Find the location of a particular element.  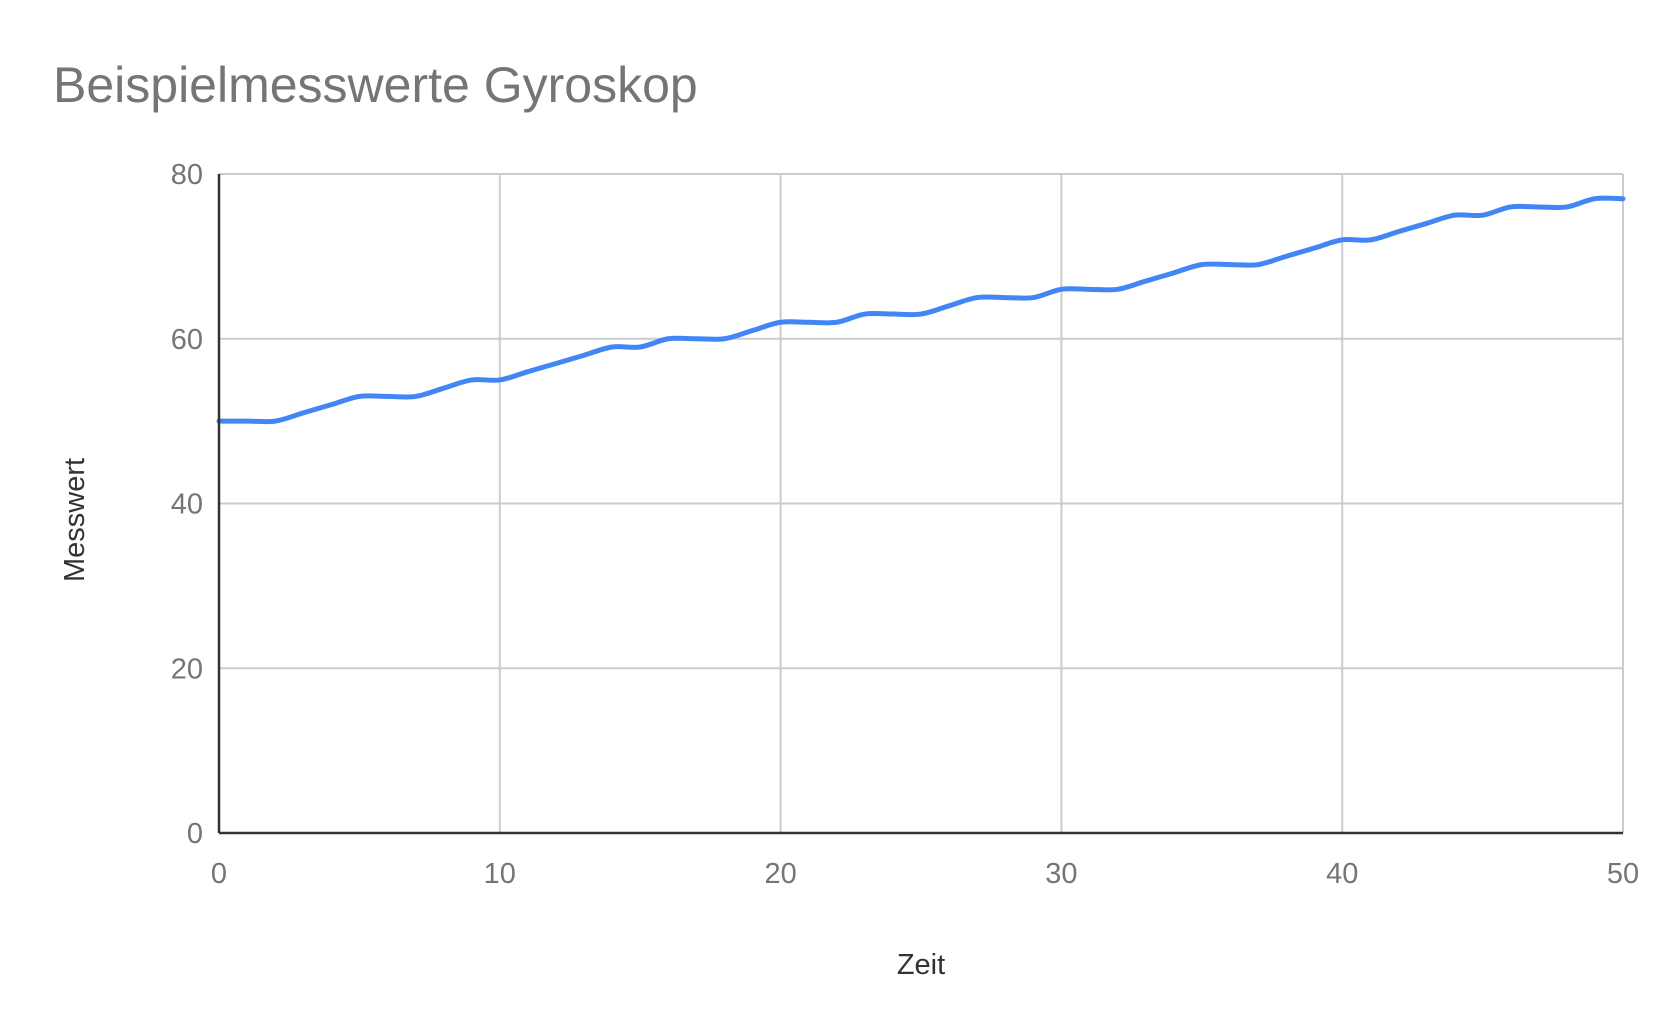

x-tick-labels: 0 10 20 30 40 50 is located at coordinates (925, 874).